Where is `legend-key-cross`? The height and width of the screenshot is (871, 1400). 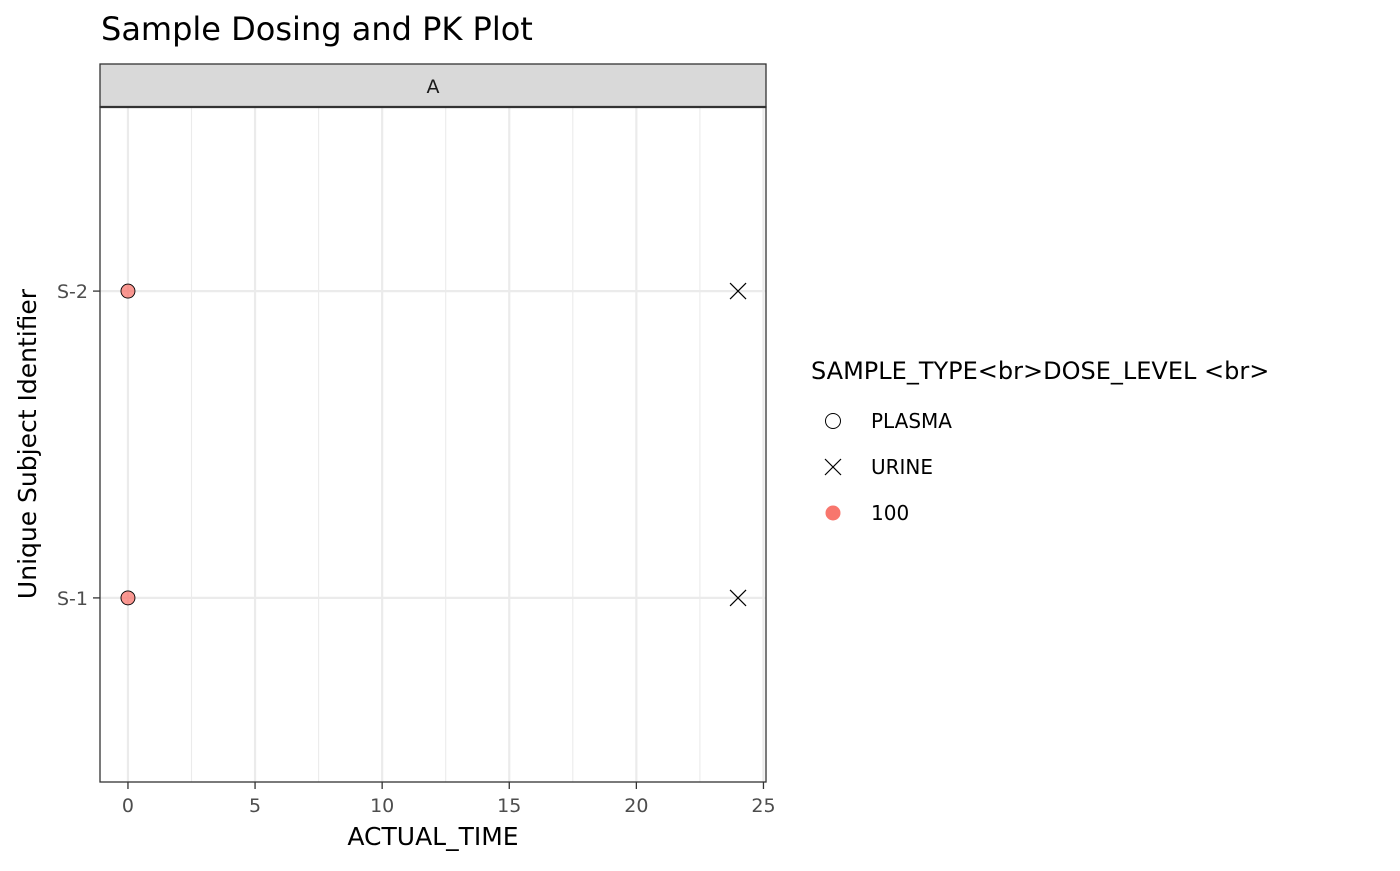 legend-key-cross is located at coordinates (833, 467).